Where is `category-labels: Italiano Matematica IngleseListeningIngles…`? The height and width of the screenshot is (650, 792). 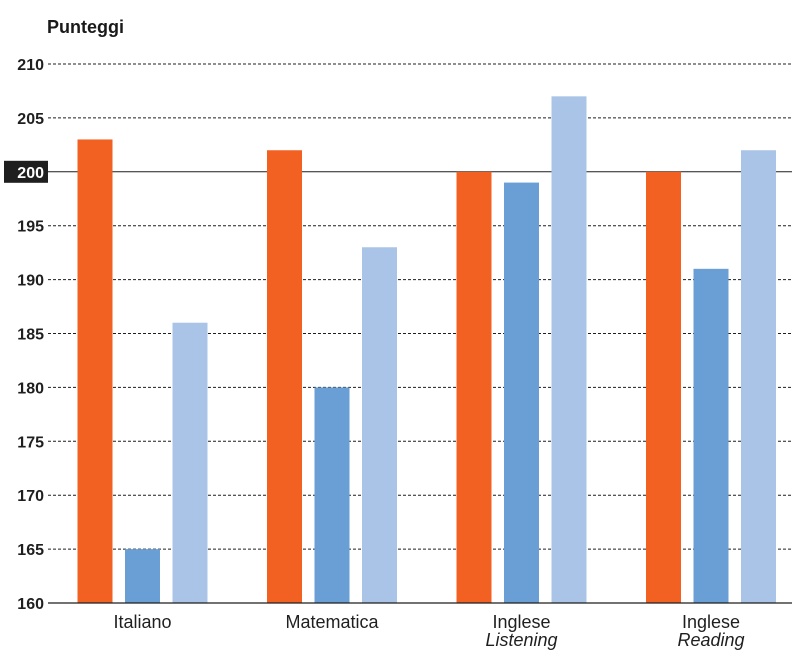
category-labels: Italiano Matematica IngleseListeningIngles… is located at coordinates (428, 631).